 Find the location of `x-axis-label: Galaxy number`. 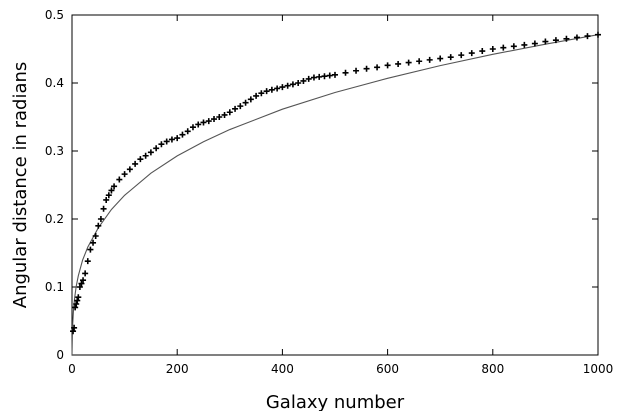

x-axis-label: Galaxy number is located at coordinates (335, 401).